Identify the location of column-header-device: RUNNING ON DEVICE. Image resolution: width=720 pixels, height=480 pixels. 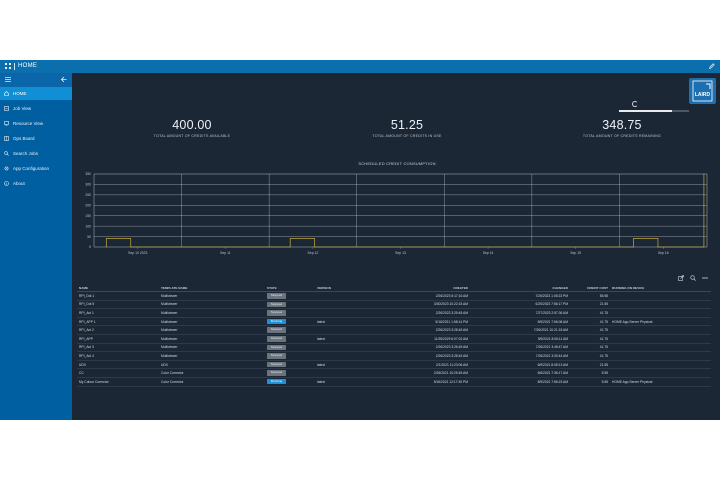
(660, 288).